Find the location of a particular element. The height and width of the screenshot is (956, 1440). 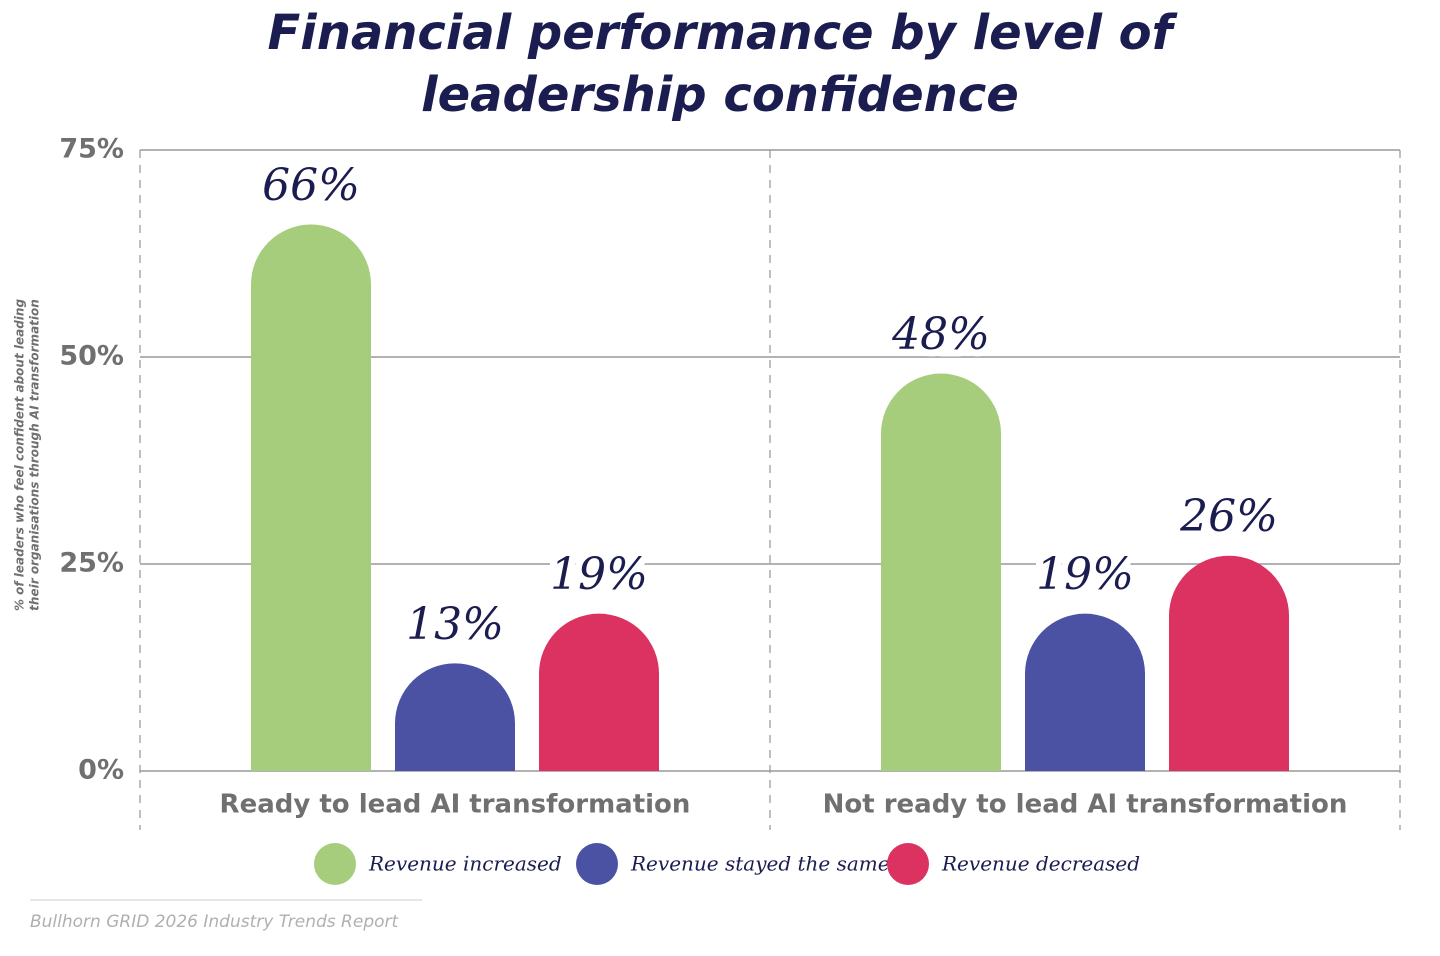

legend-label: Revenue decreased is located at coordinates (1040, 864).